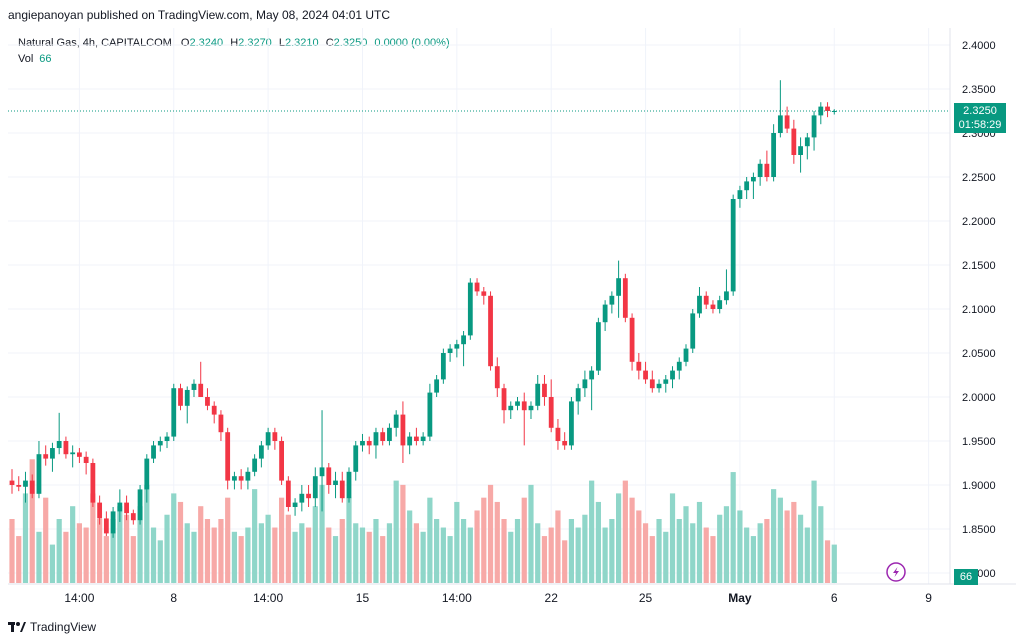 This screenshot has width=1024, height=643. What do you see at coordinates (95, 43) in the screenshot?
I see `symbol-title: Natural Gas, 4h, CAPITALCOM` at bounding box center [95, 43].